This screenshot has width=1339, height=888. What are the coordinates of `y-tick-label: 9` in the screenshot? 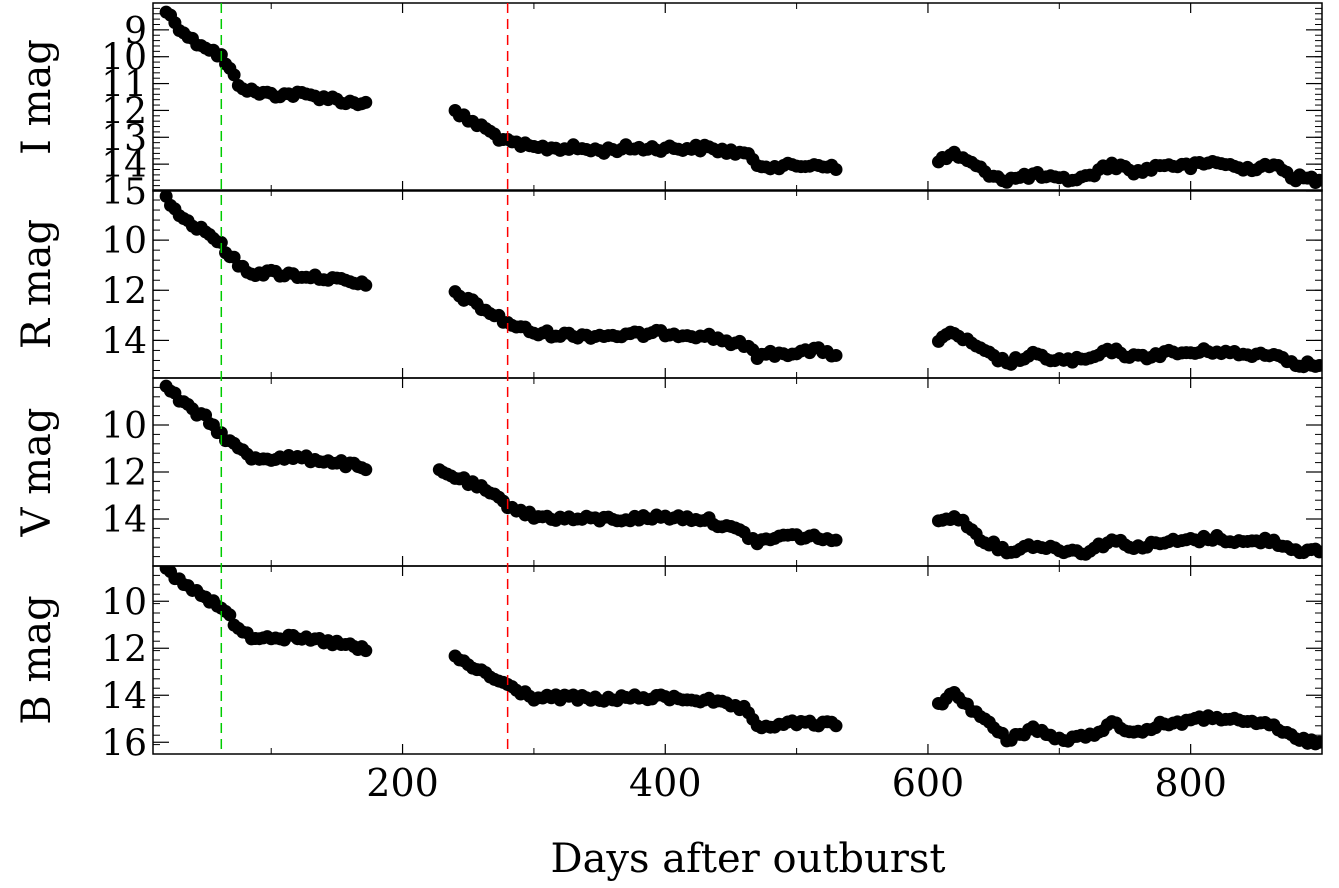 It's located at (135, 31).